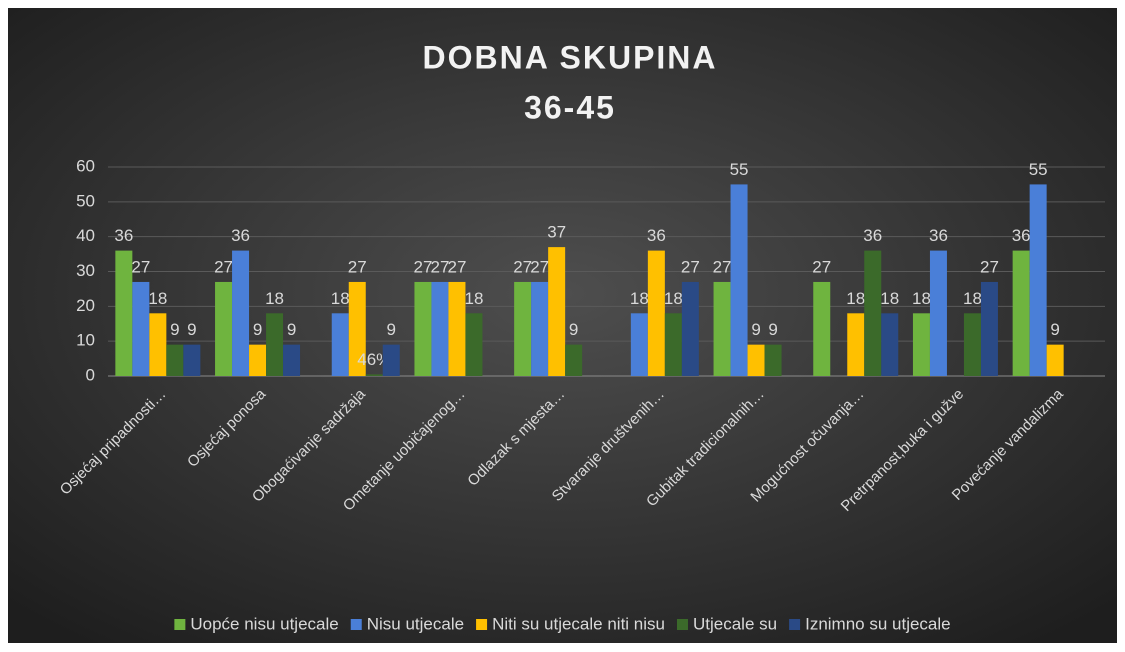 This screenshot has height=652, width=1125. Describe the element at coordinates (570, 107) in the screenshot. I see `chart-subtitle: 36-45` at that location.